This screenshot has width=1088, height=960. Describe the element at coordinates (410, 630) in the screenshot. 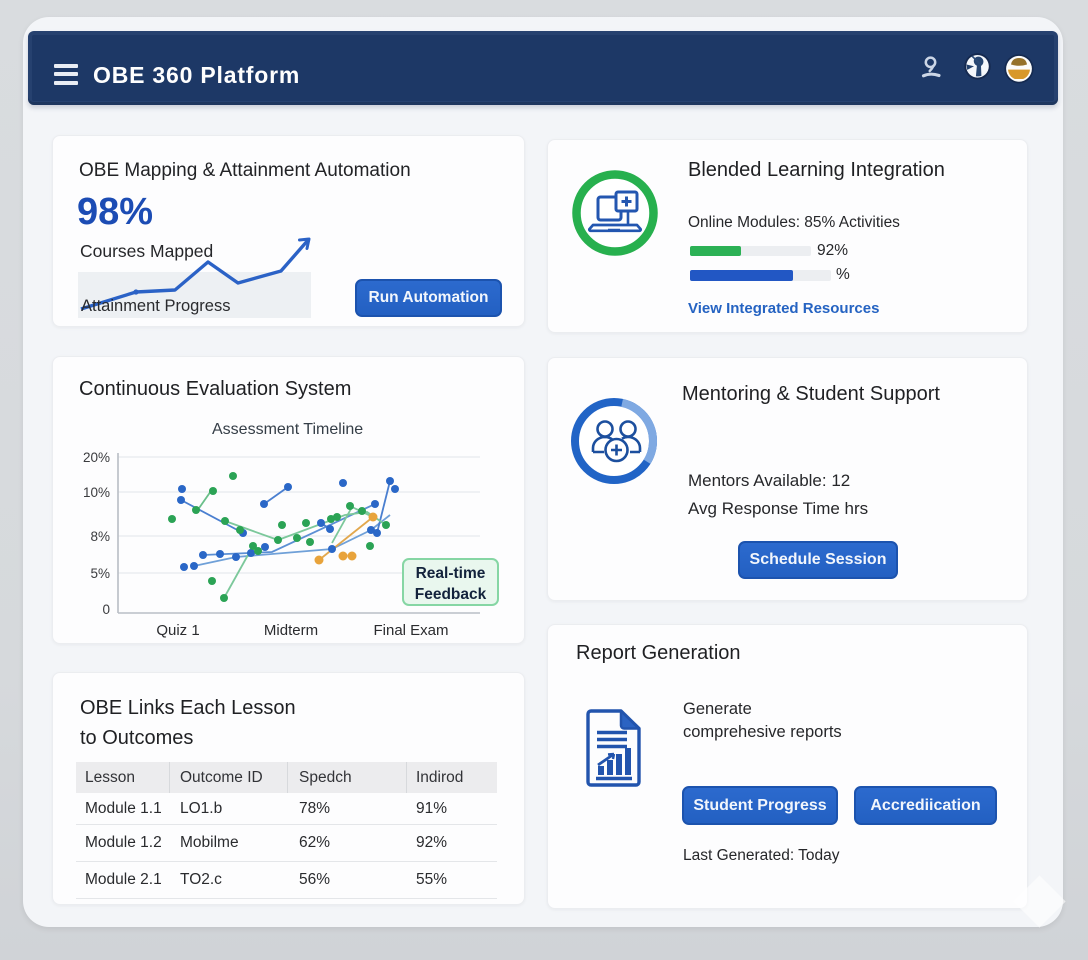

I see `svg-text: Final Exam` at that location.